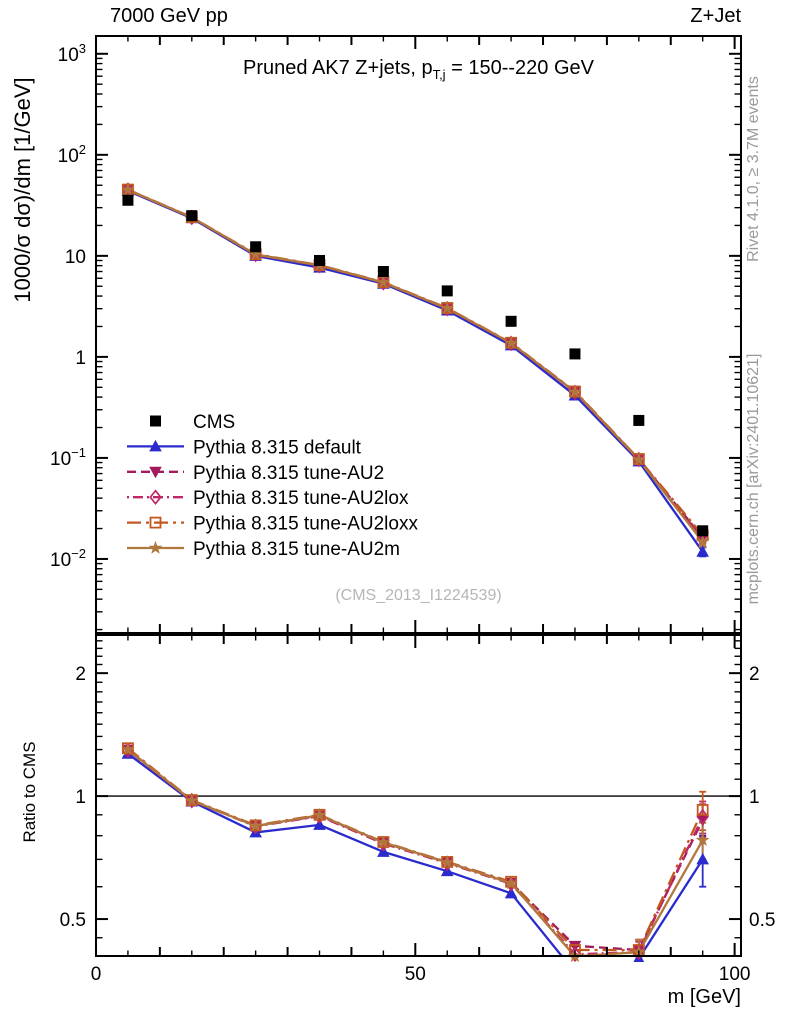 This screenshot has width=786, height=1024. I want to click on ratio-y-tick-label: 1, so click(80, 797).